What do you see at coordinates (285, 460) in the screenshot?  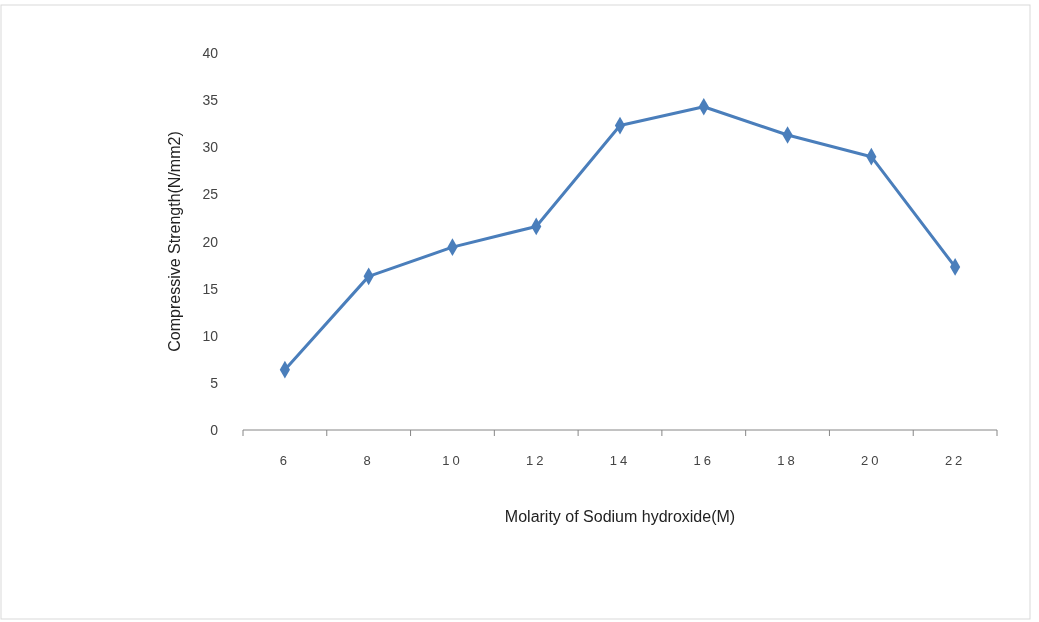 I see `x-tick-label: 6` at bounding box center [285, 460].